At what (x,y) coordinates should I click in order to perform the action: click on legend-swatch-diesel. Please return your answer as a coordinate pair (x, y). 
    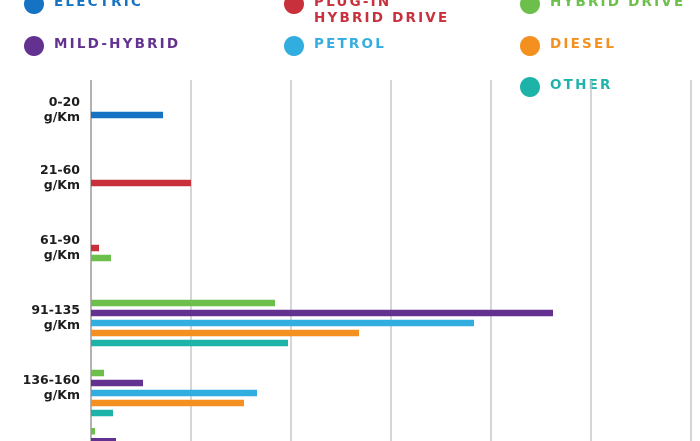
    Looking at the image, I should click on (530, 46).